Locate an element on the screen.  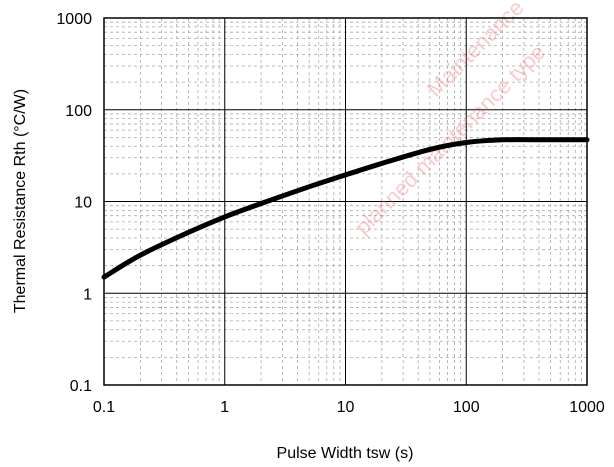
x-axis-title: Pulse Width tsw (s) is located at coordinates (345, 453).